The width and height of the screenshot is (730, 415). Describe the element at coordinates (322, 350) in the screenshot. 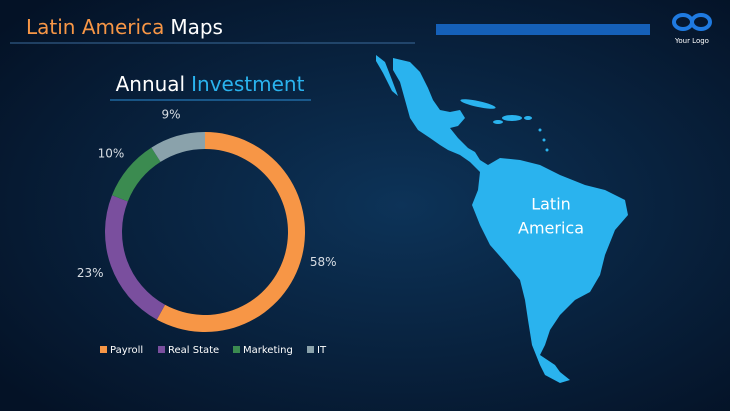

I see `legend-label: IT` at that location.